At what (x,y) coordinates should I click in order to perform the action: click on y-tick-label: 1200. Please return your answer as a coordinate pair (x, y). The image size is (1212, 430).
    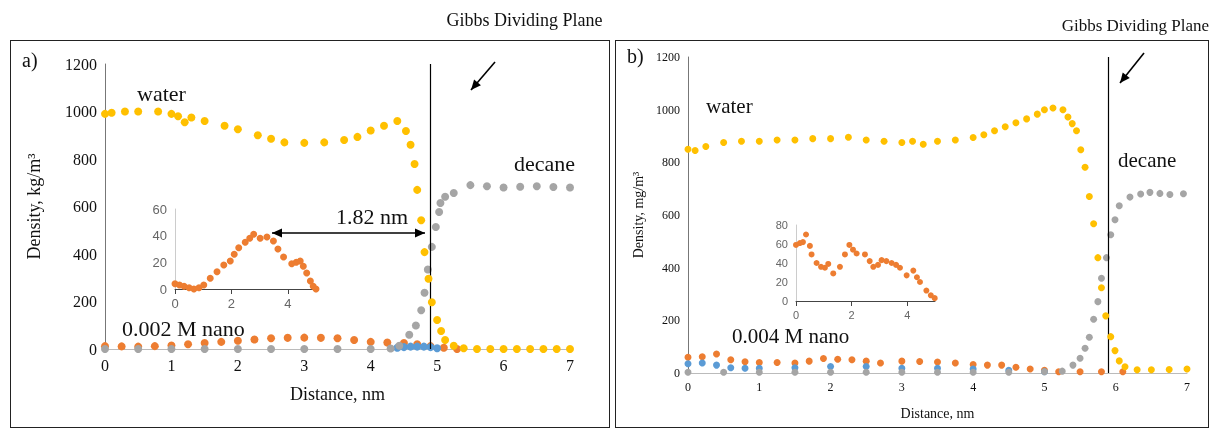
    Looking at the image, I should click on (668, 57).